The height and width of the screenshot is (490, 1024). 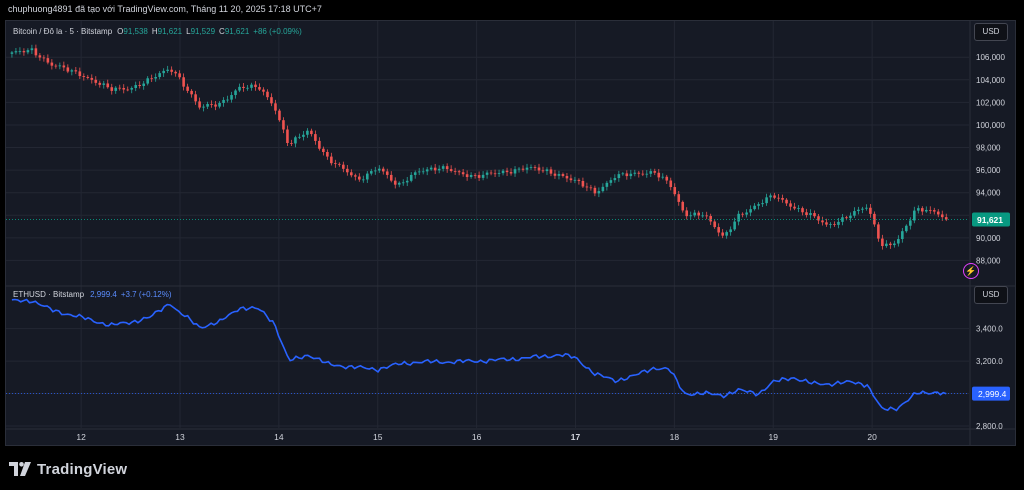 What do you see at coordinates (991, 295) in the screenshot?
I see `eth-currency-button: USD` at bounding box center [991, 295].